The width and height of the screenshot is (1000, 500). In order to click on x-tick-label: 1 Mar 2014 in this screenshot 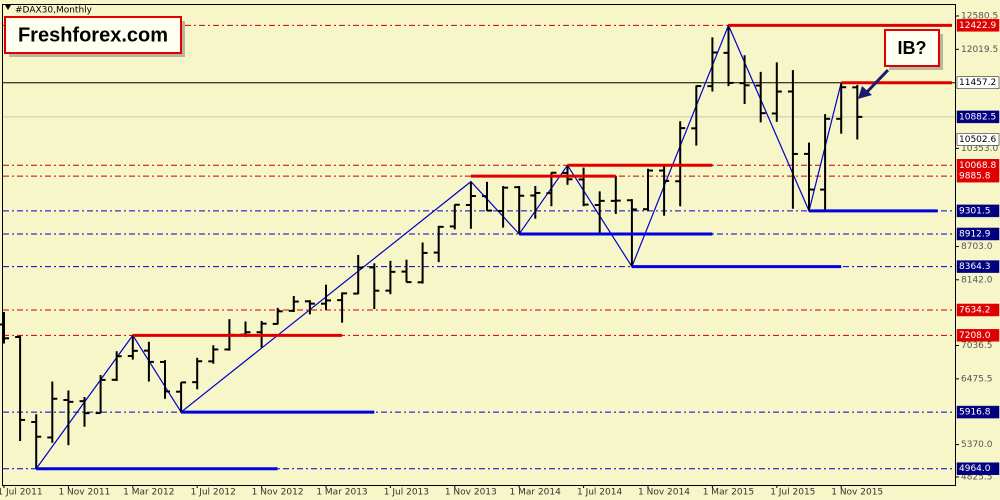, I will do `click(536, 493)`.